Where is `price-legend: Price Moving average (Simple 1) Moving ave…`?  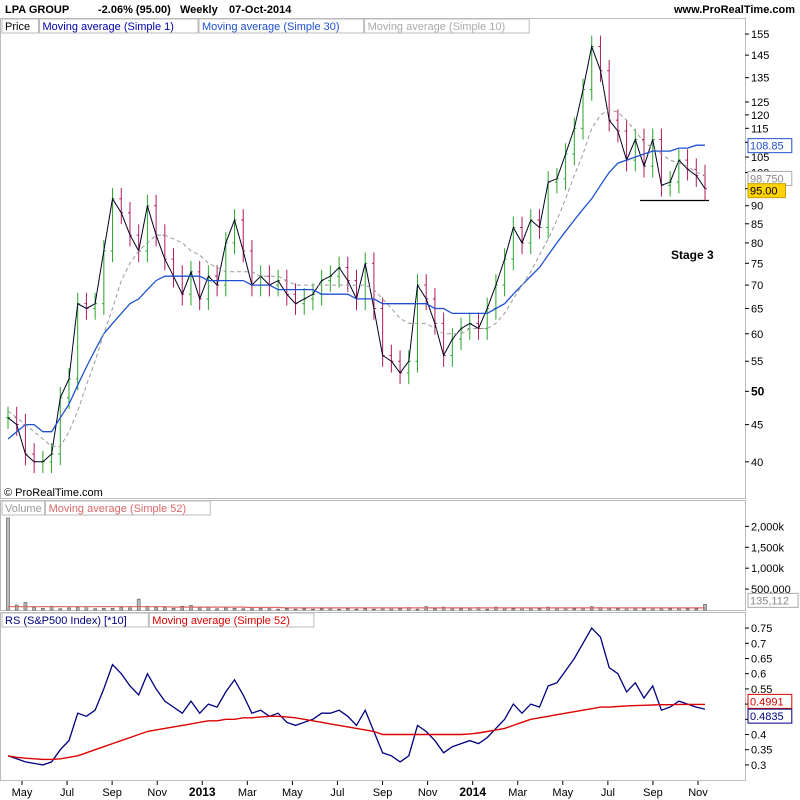
price-legend: Price Moving average (Simple 1) Moving ave… is located at coordinates (265, 26).